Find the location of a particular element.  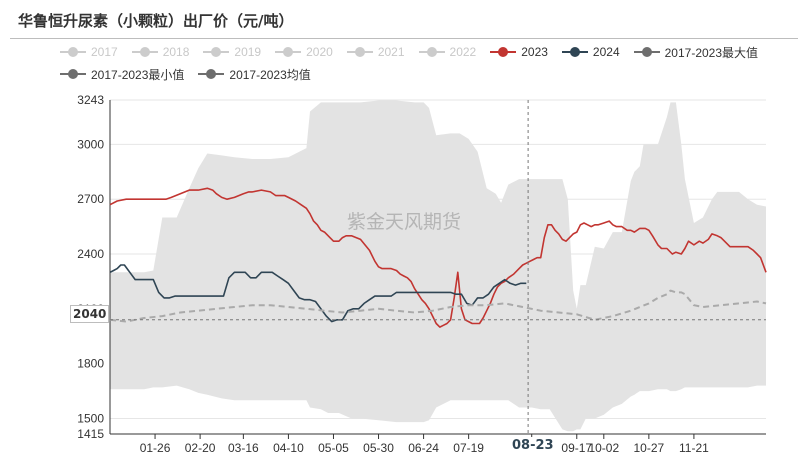

y-tick-label: 3243 is located at coordinates (90, 100).